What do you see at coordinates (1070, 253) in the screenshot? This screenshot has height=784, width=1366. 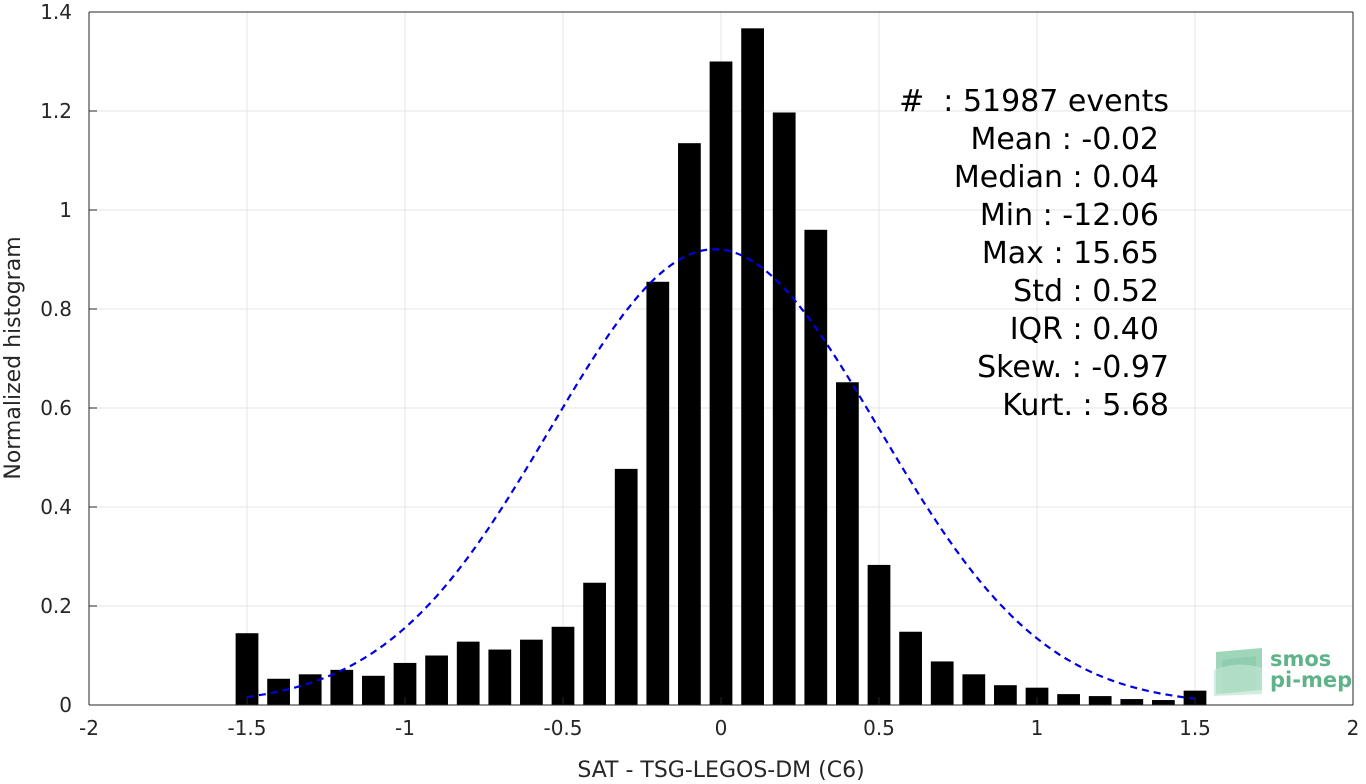 I see `stat-max: Max : 15.65` at bounding box center [1070, 253].